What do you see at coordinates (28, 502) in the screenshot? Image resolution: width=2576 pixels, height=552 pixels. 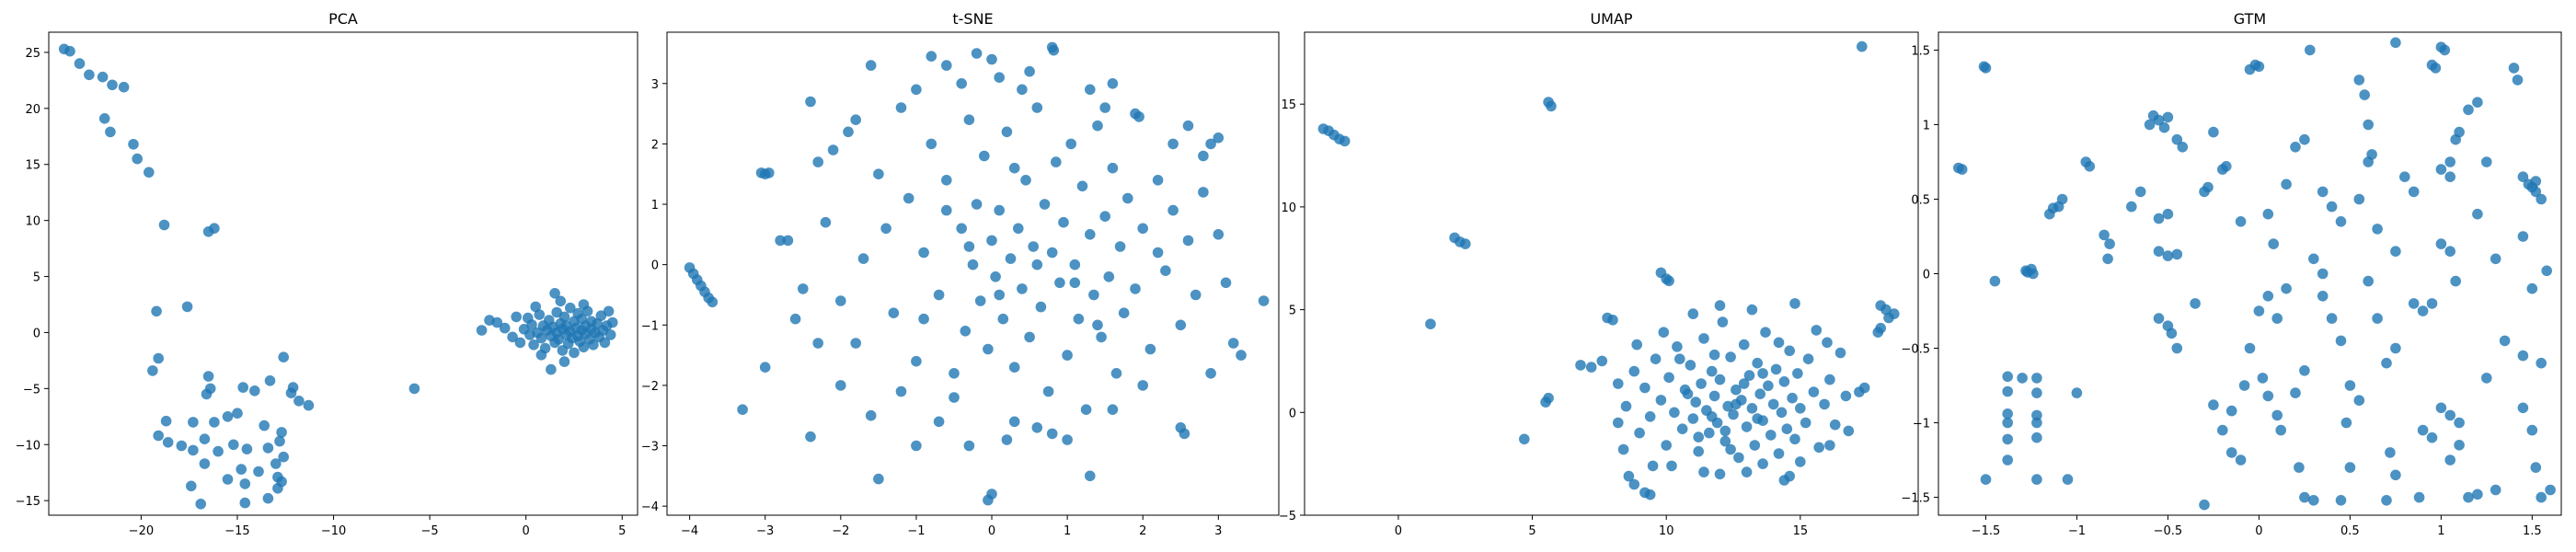 I see `y-tick-label: −15` at bounding box center [28, 502].